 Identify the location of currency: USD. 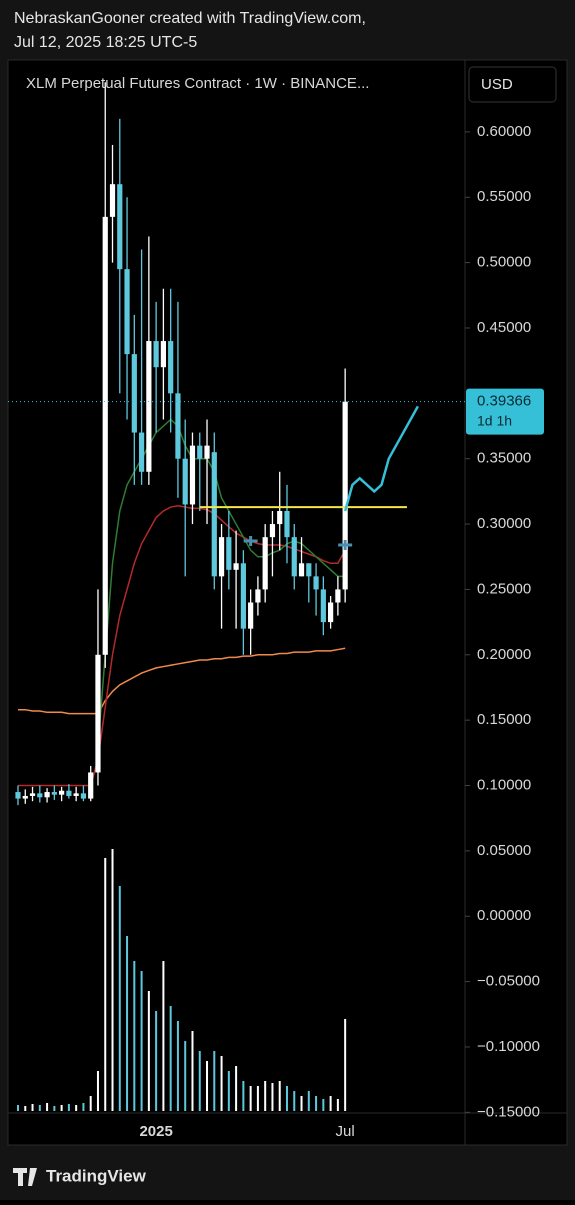
(497, 84).